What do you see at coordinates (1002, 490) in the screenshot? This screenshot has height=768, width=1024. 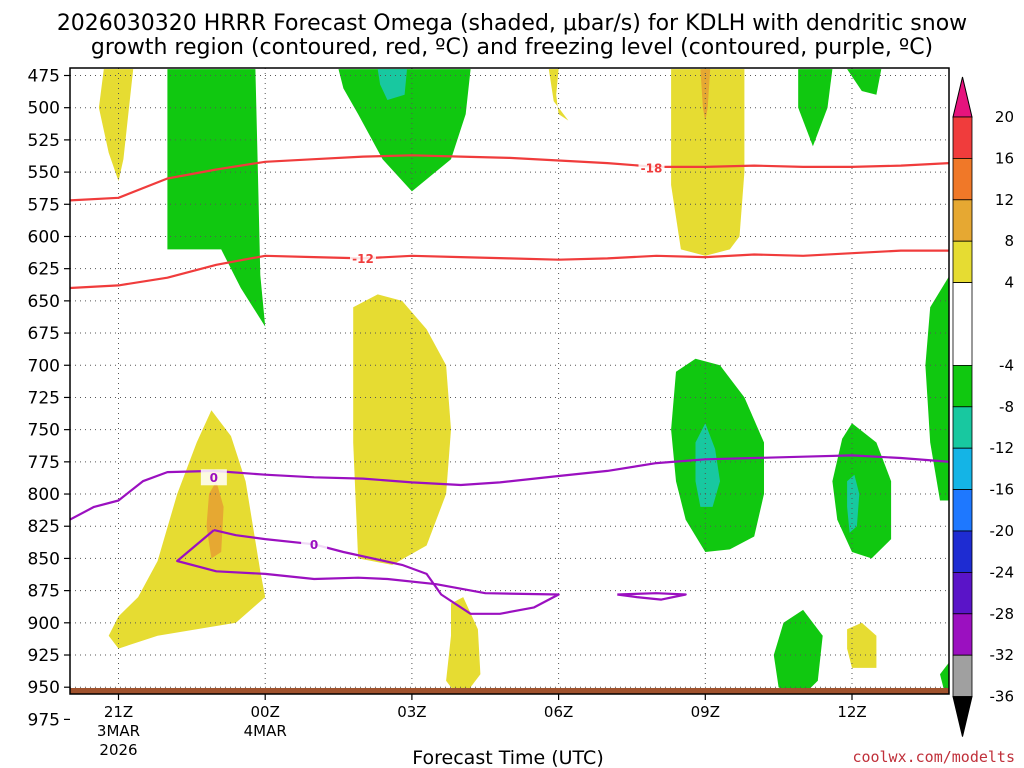 I see `colorbar-label--16: -16` at bounding box center [1002, 490].